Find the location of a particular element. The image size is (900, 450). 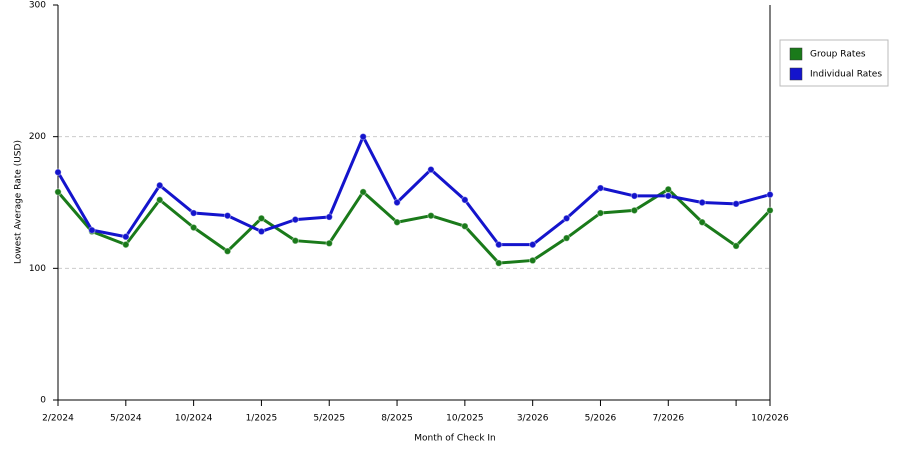

y-tick-label: 200 is located at coordinates (37, 137).